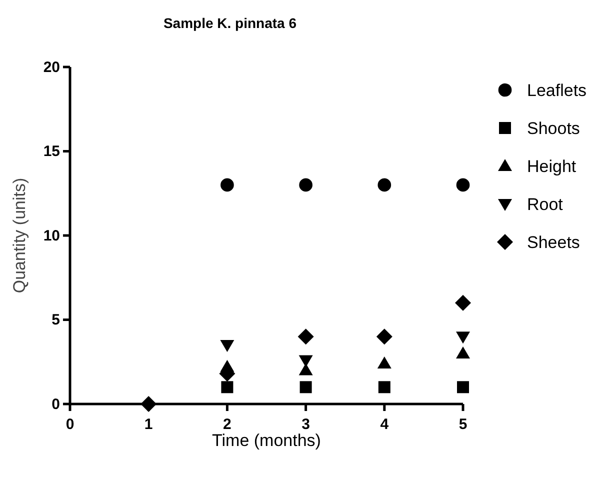 This screenshot has width=611, height=486. I want to click on legend-label: Root, so click(545, 204).